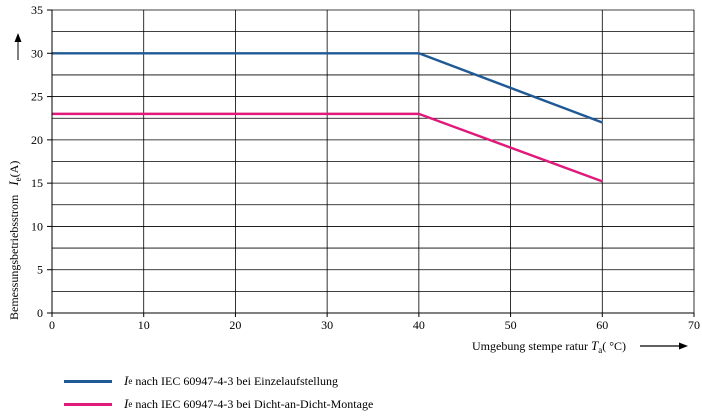  What do you see at coordinates (327, 325) in the screenshot?
I see `x-tick-label: 30` at bounding box center [327, 325].